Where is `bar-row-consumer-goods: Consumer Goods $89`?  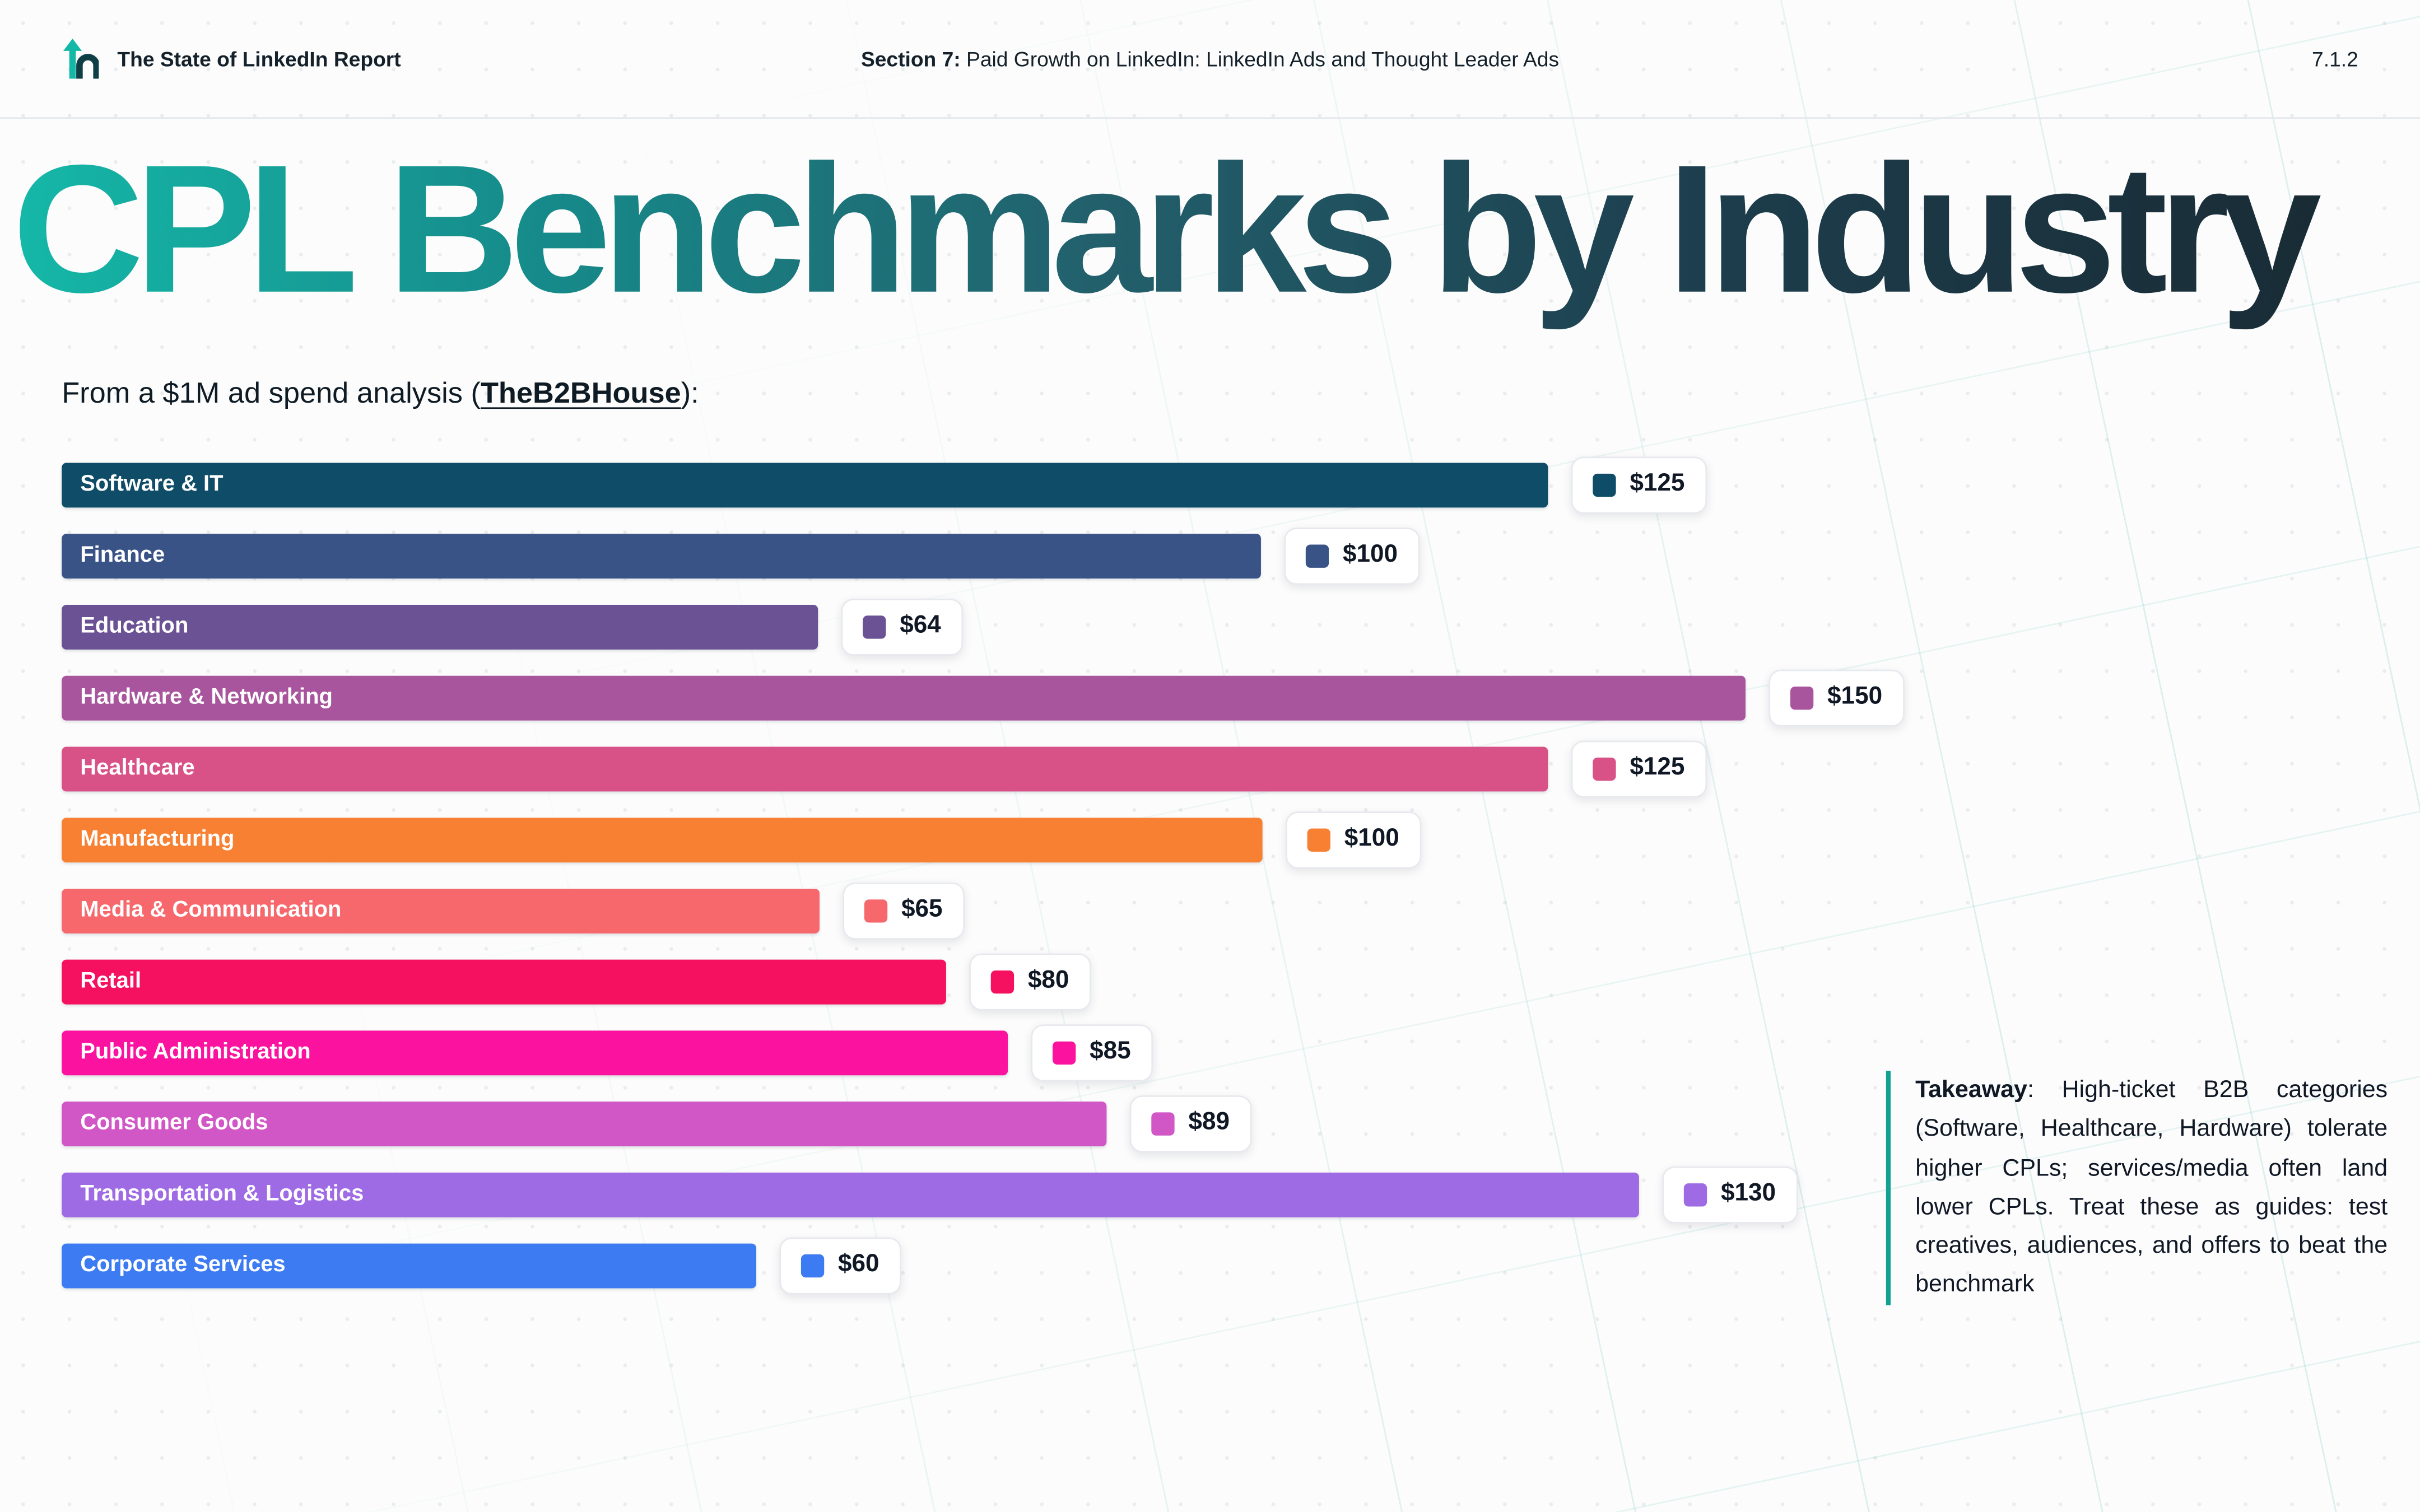 bar-row-consumer-goods: Consumer Goods $89 is located at coordinates (1241, 1123).